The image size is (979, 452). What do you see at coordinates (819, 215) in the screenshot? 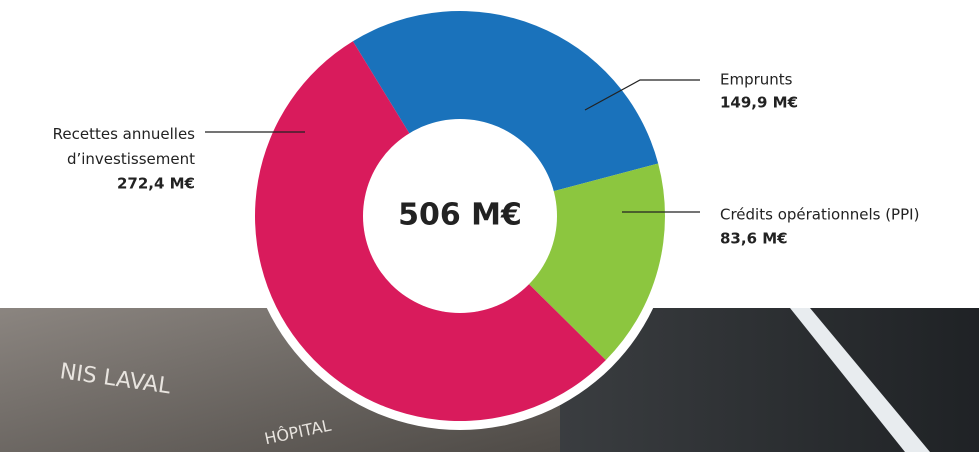
I see `legend-label: Crédits opérationnels (PPI)` at bounding box center [819, 215].